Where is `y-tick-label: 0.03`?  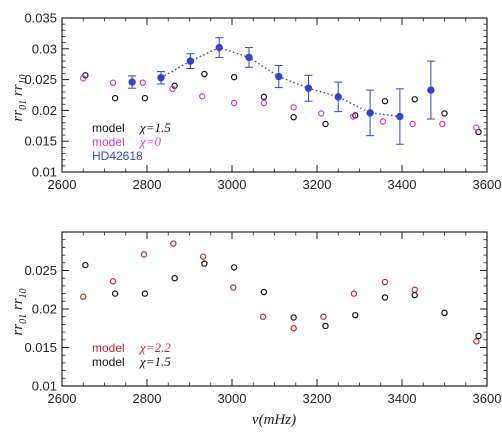 y-tick-label: 0.03 is located at coordinates (44, 48).